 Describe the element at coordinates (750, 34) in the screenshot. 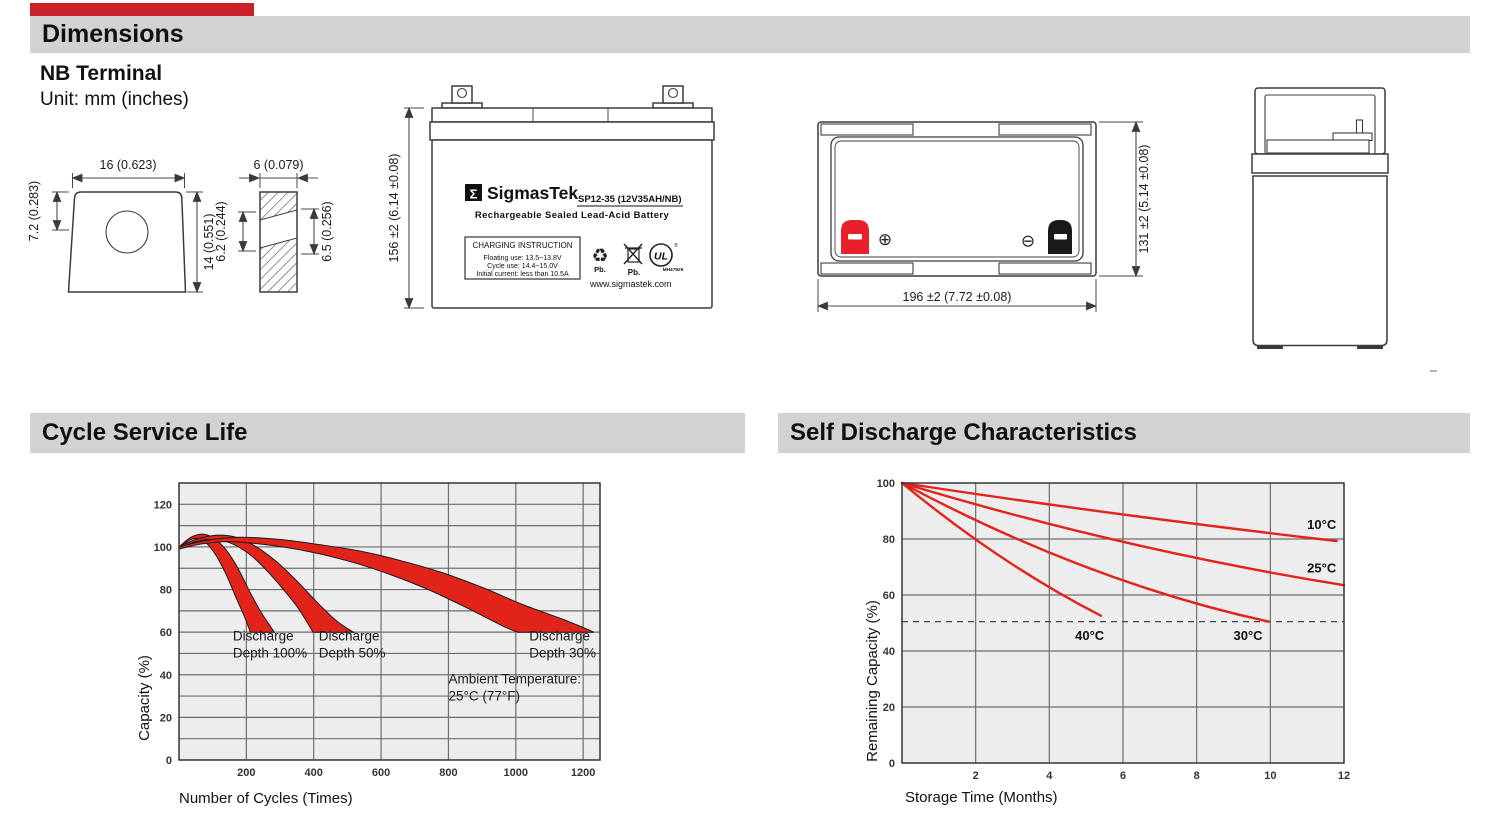

I see `section-header-dimensions: Dimensions` at that location.